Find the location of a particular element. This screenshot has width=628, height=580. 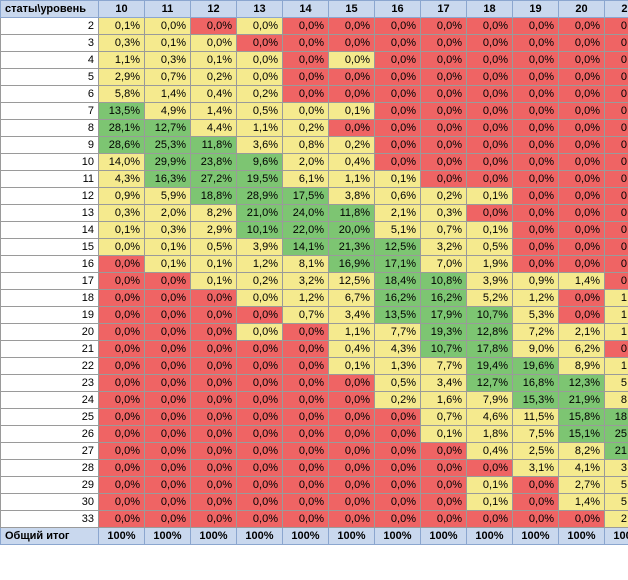

percent-cell: 0,2% is located at coordinates (305, 128).